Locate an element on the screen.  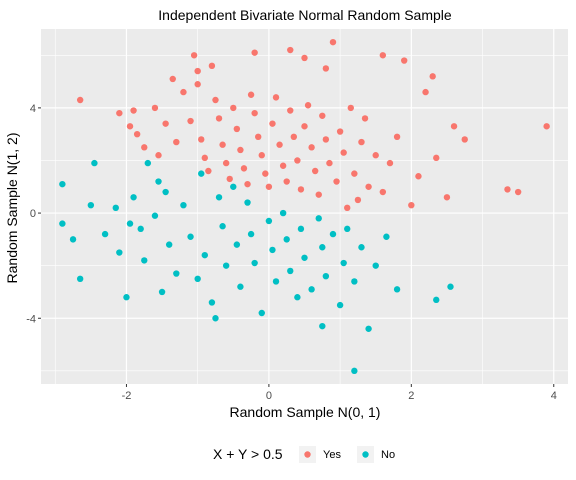
legend-label-no: No is located at coordinates (388, 455).